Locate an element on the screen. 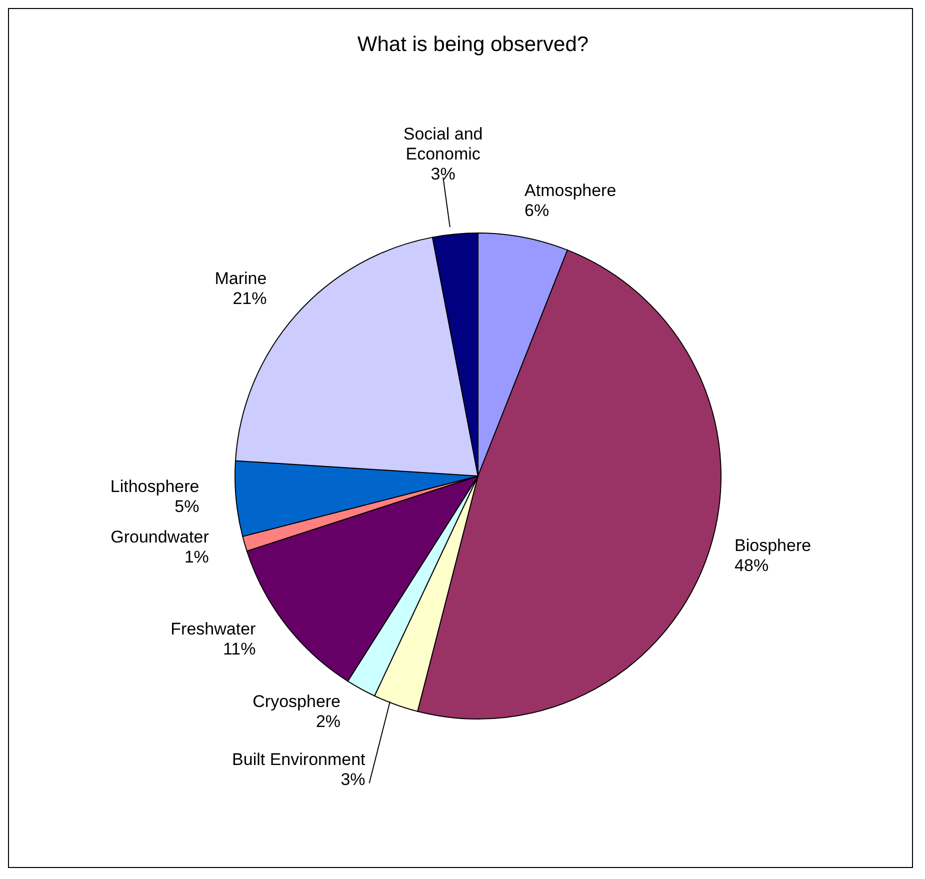  chart-title: What is being observed? is located at coordinates (473, 44).